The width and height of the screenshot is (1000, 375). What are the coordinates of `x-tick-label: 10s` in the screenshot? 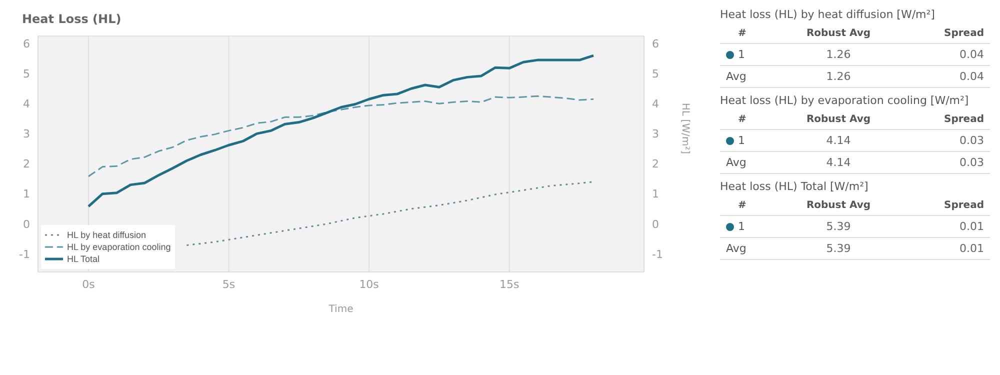 It's located at (369, 284).